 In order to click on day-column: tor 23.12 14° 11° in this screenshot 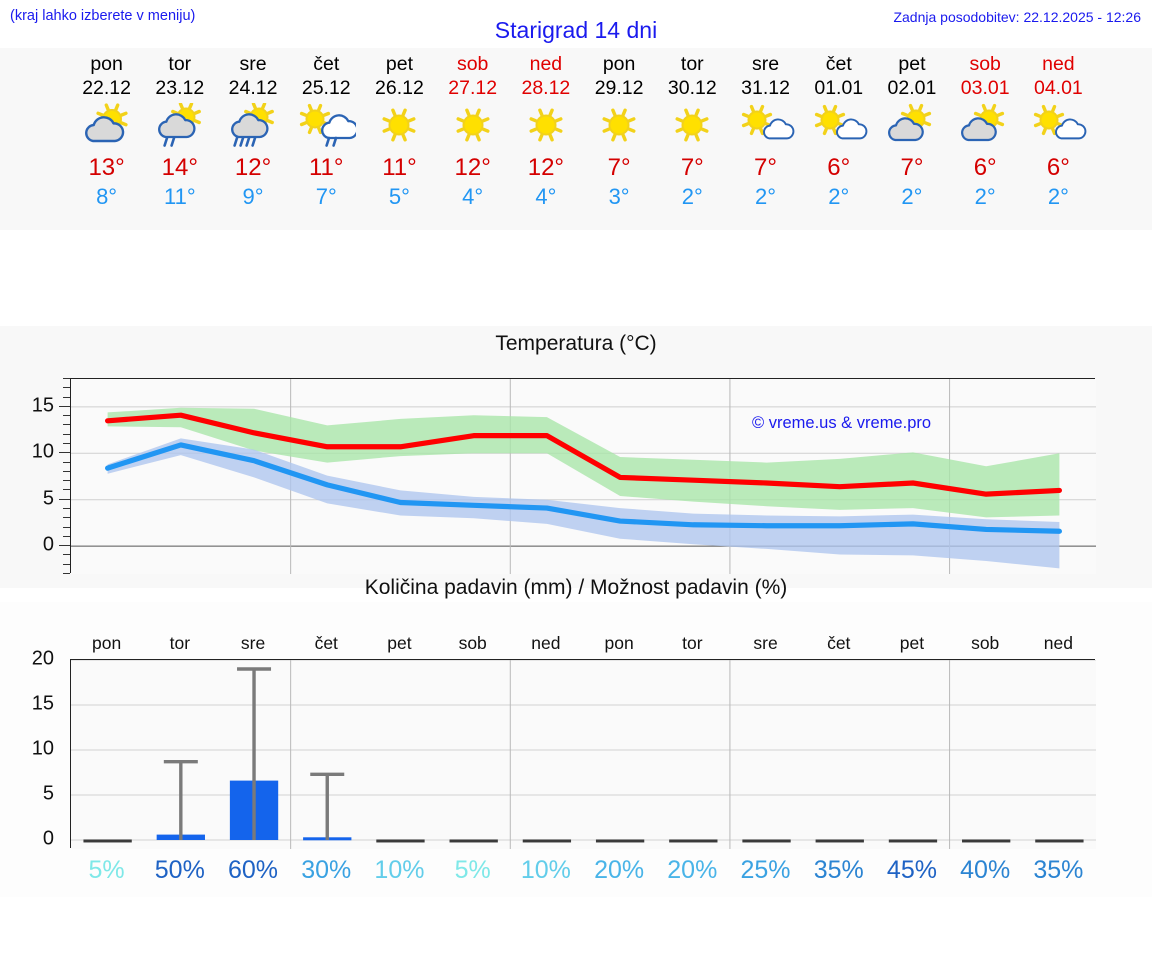, I will do `click(180, 129)`.